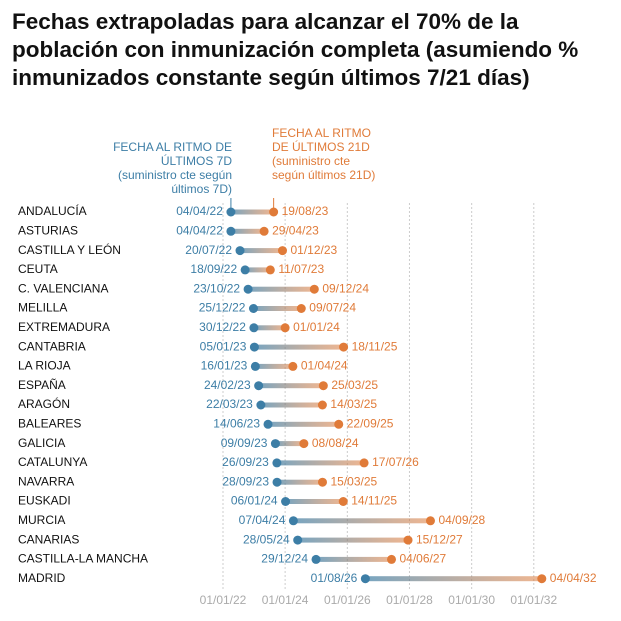 This screenshot has width=621, height=621. Describe the element at coordinates (245, 481) in the screenshot. I see `value-label-7d: 28/09/23` at that location.